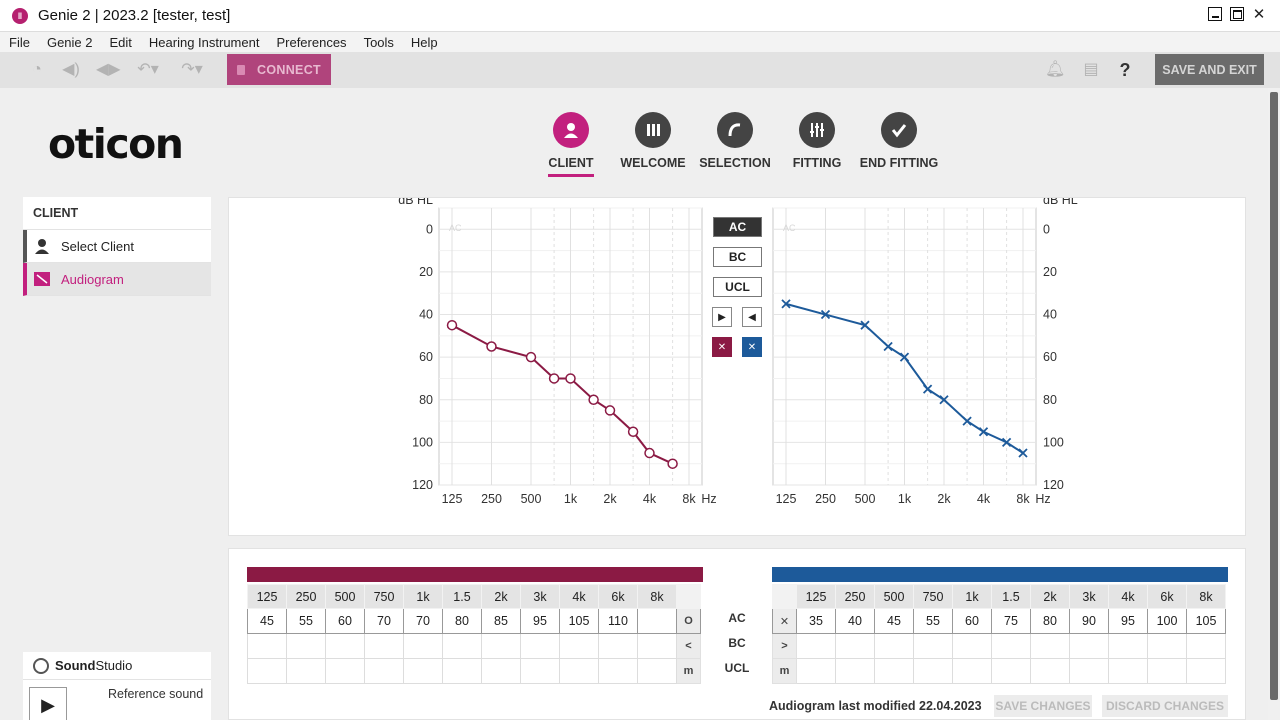 This screenshot has width=1280, height=720. Describe the element at coordinates (653, 144) in the screenshot. I see `step-welcome: WELCOME` at that location.